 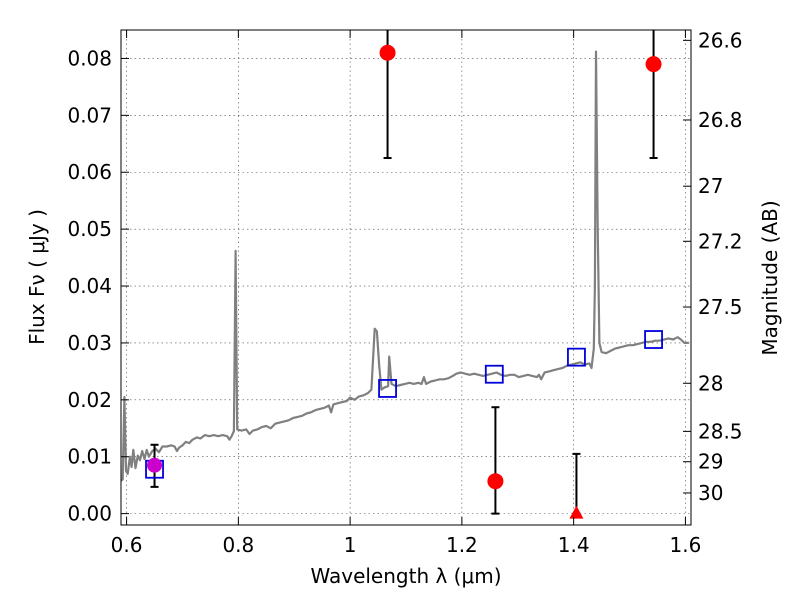 What do you see at coordinates (127, 545) in the screenshot?
I see `x-tick-label: 0.6` at bounding box center [127, 545].